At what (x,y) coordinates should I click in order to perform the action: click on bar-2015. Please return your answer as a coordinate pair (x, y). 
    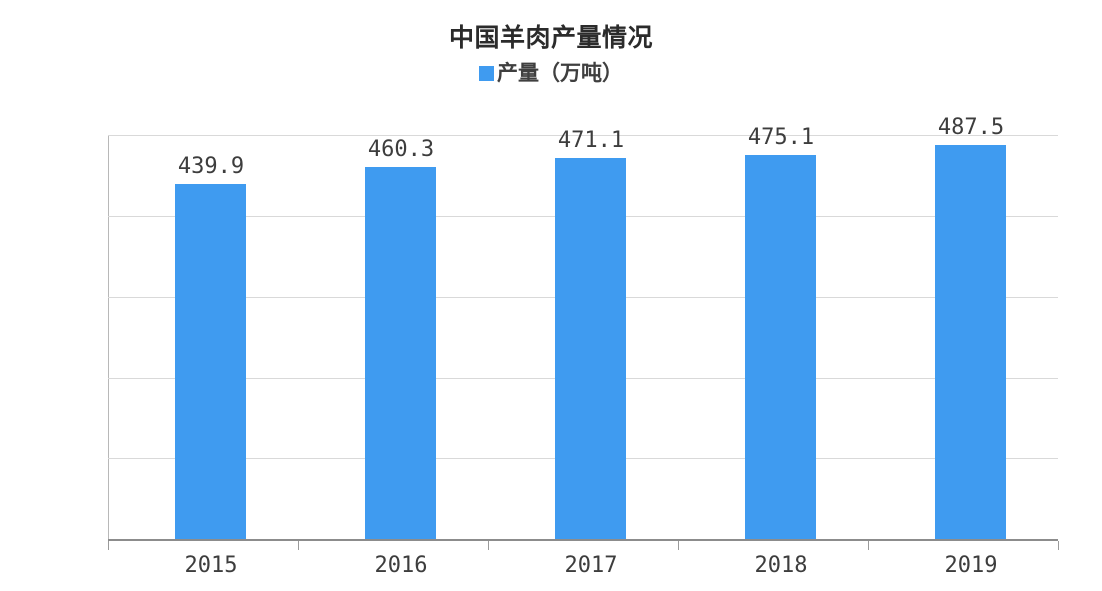
    Looking at the image, I should click on (210, 361).